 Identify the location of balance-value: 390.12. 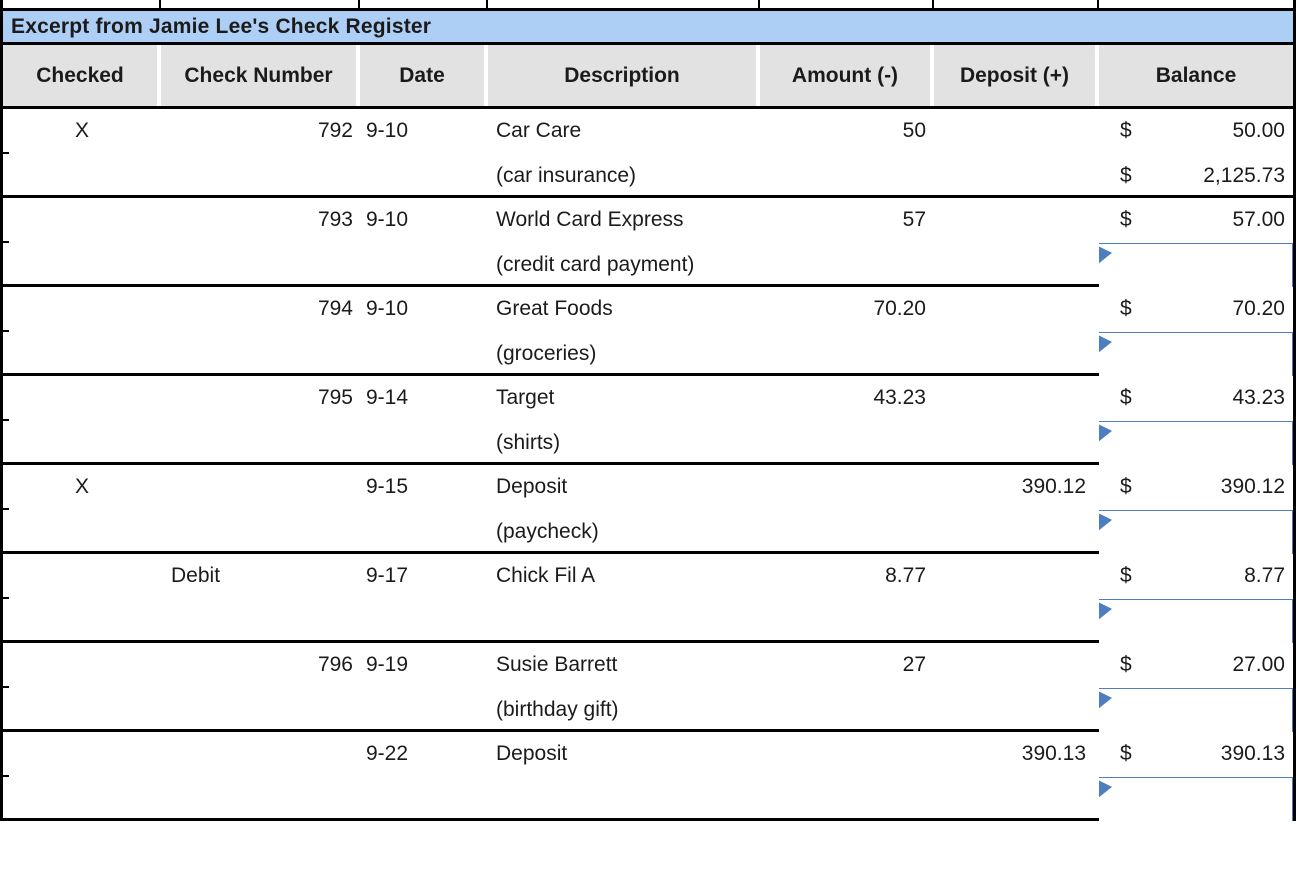
(1252, 487).